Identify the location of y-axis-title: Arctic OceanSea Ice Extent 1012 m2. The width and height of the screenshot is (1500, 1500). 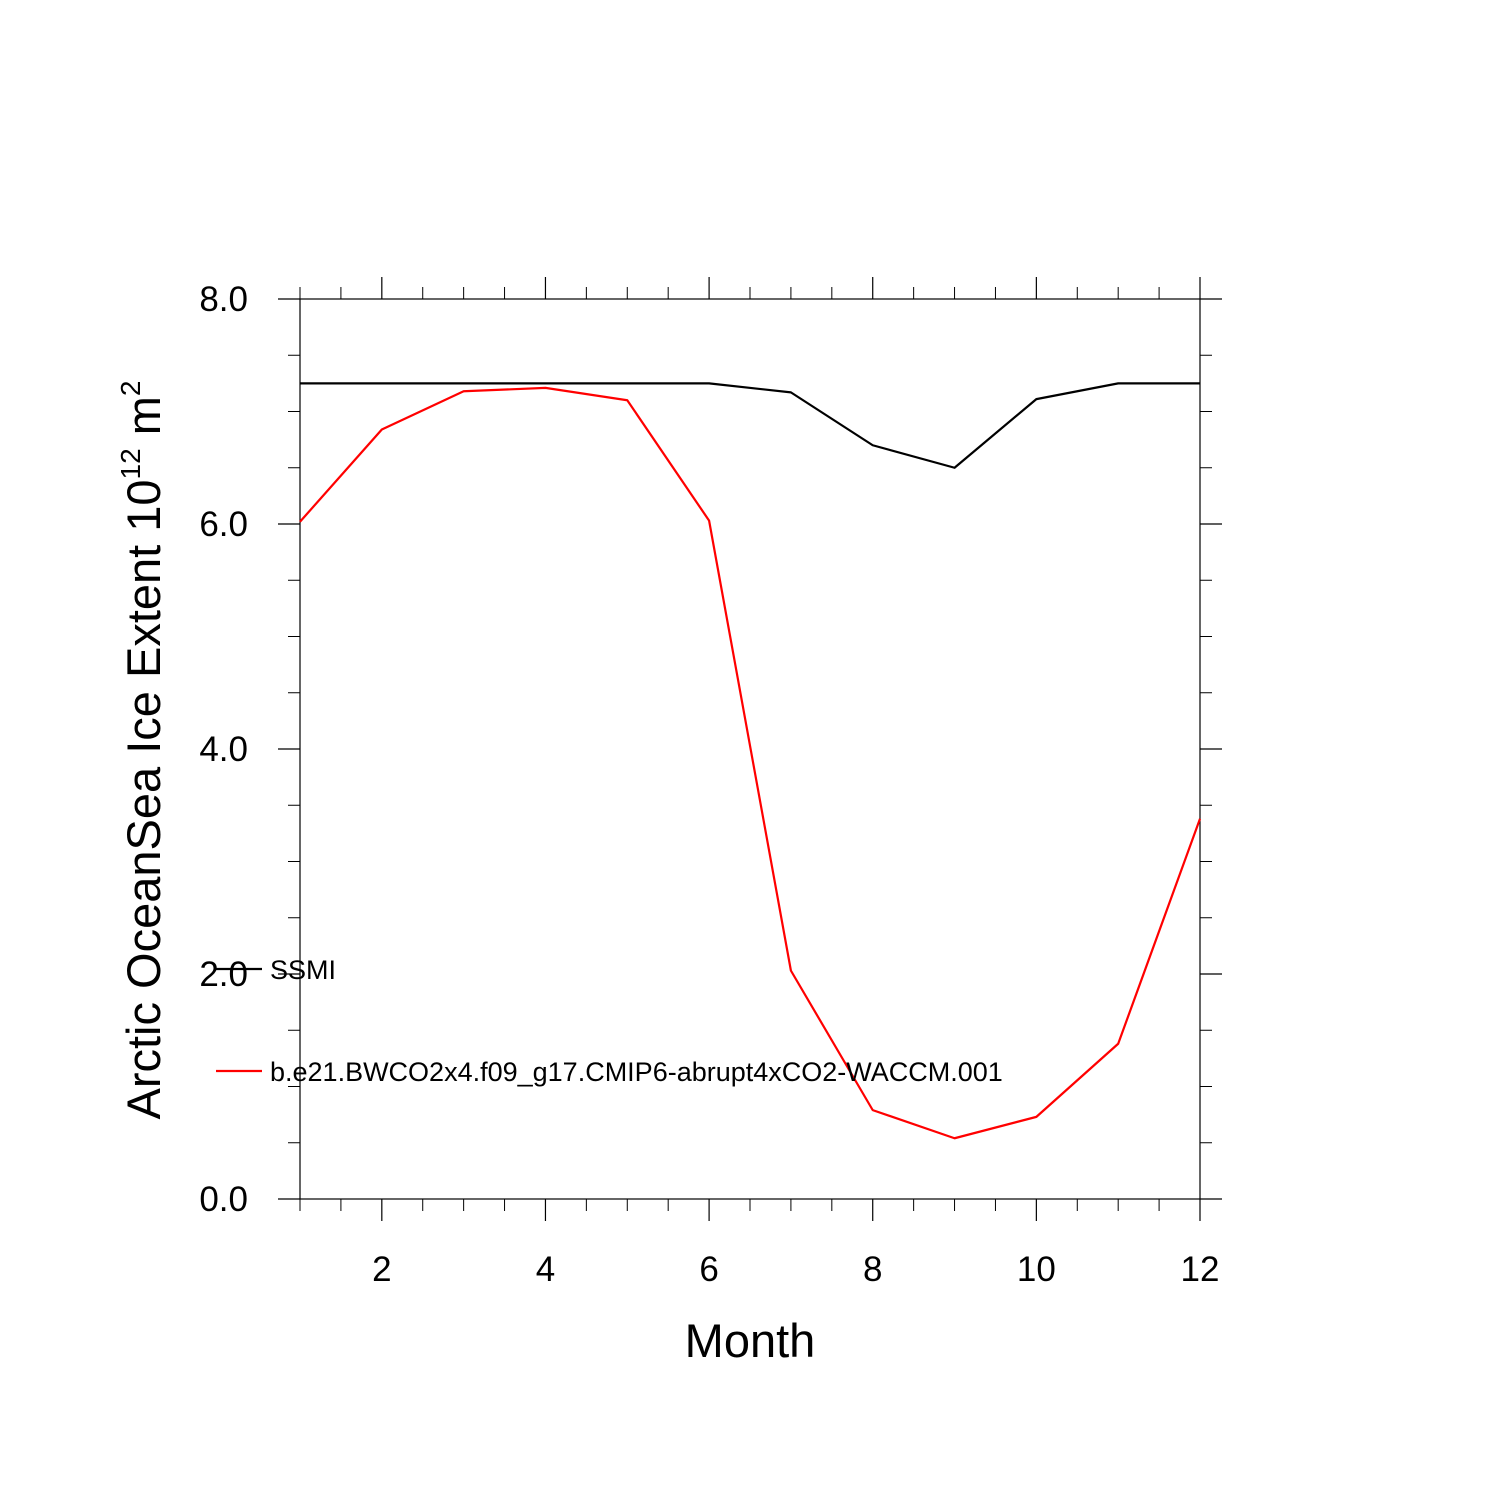
(142, 749).